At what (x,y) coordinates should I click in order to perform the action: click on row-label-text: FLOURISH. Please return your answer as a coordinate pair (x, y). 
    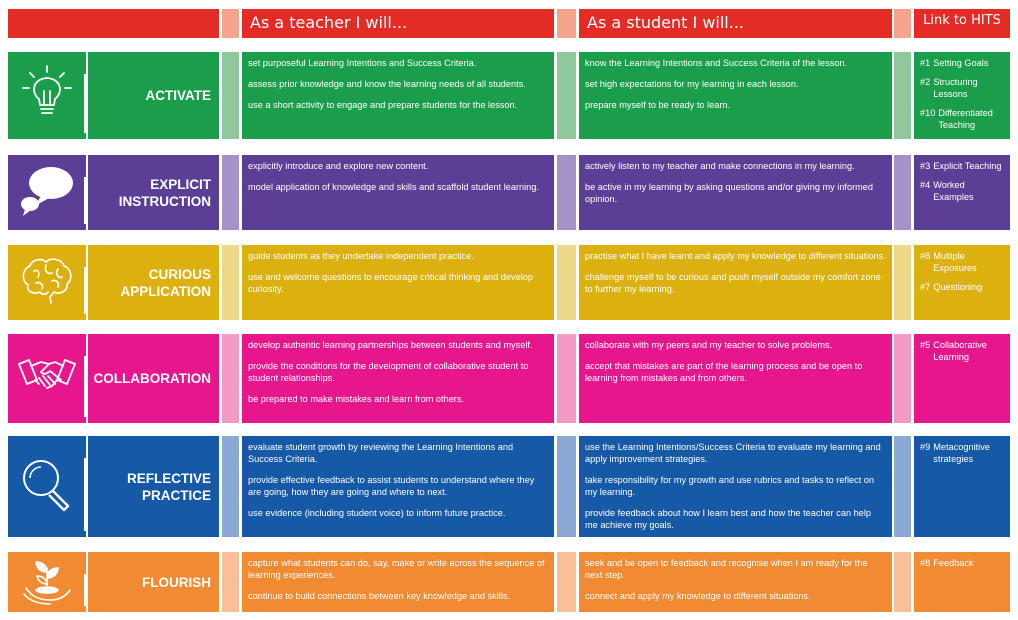
    Looking at the image, I should click on (176, 582).